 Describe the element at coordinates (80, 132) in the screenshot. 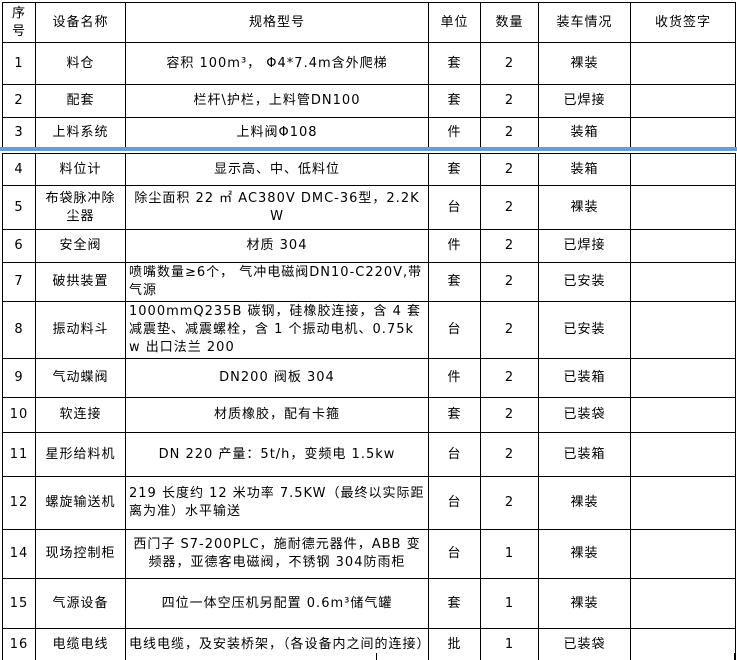

I see `cell-equipment-name: 上料系统` at that location.